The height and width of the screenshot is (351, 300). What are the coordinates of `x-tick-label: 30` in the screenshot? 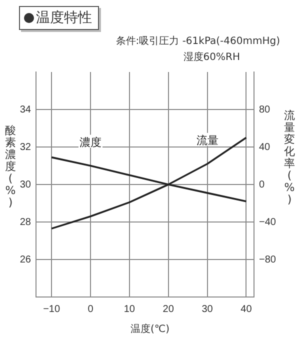 It's located at (208, 309).